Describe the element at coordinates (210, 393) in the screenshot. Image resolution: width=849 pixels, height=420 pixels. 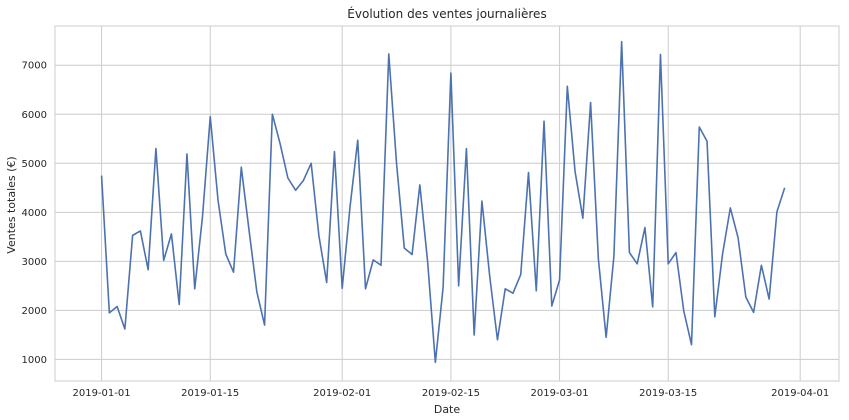
I see `x-tick-label: 2019-01-15` at that location.